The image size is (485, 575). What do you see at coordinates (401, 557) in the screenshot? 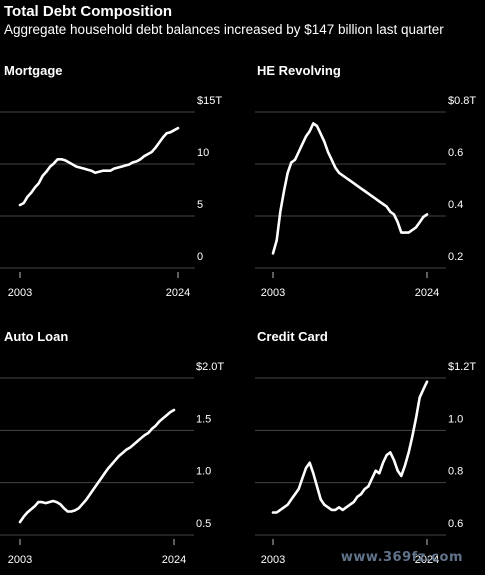
I see `watermark: www.369fz.com` at bounding box center [401, 557].